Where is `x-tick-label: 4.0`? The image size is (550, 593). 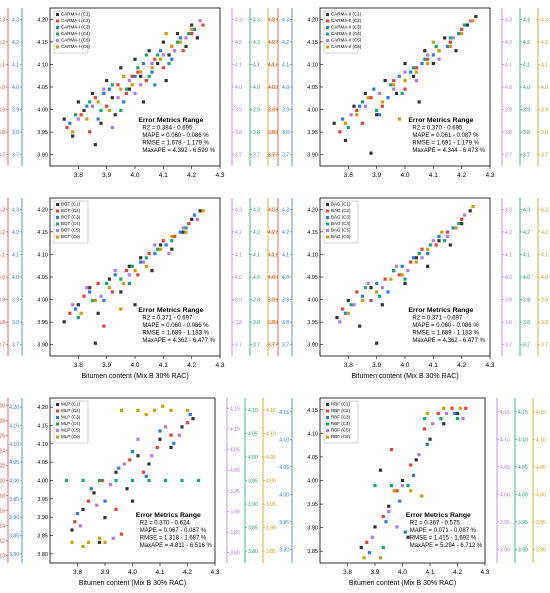 x-tick-label: 4.0 is located at coordinates (402, 572).